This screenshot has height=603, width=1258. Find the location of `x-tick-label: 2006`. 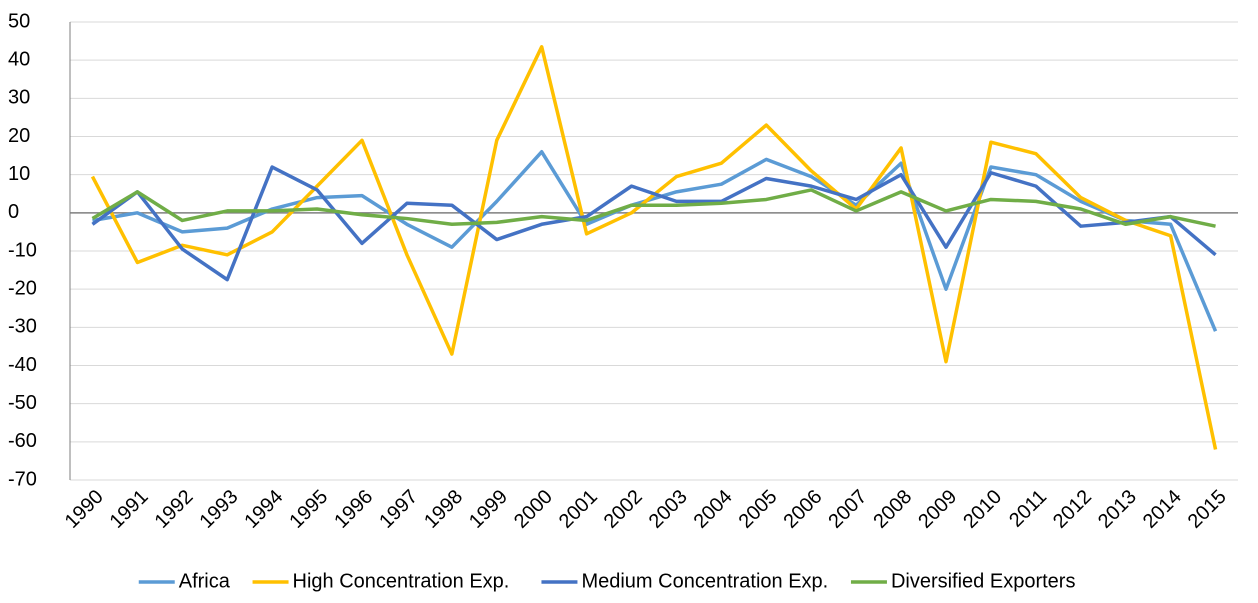

x-tick-label: 2006 is located at coordinates (802, 509).